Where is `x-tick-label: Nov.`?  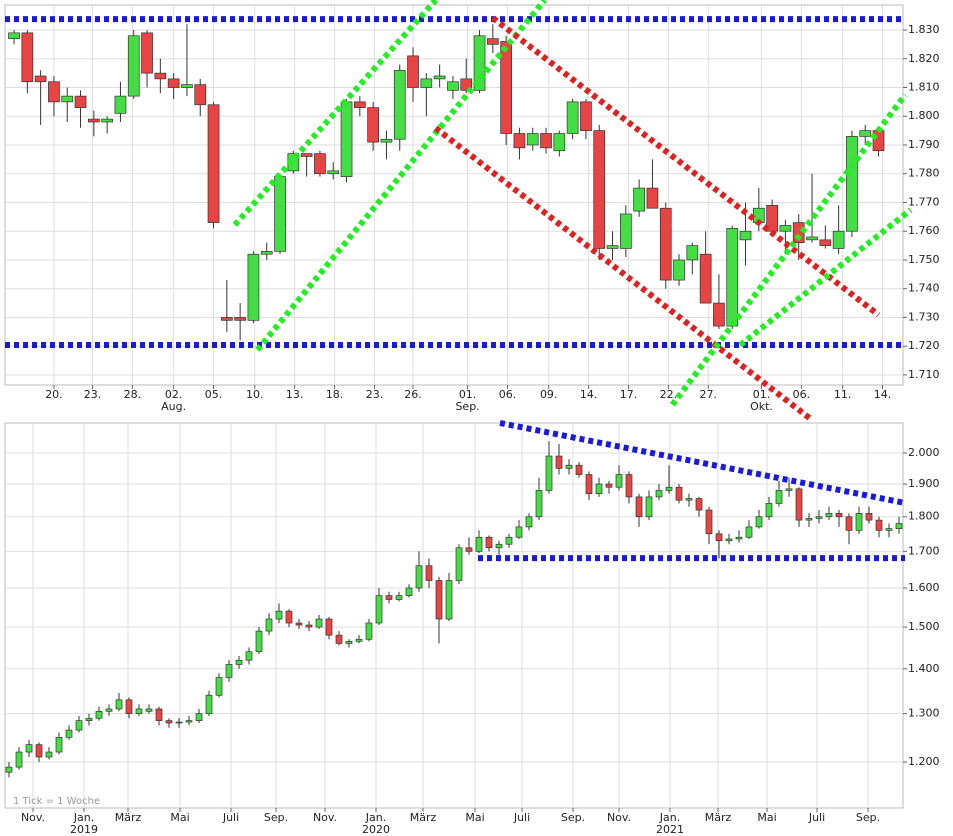
x-tick-label: Nov. is located at coordinates (33, 817).